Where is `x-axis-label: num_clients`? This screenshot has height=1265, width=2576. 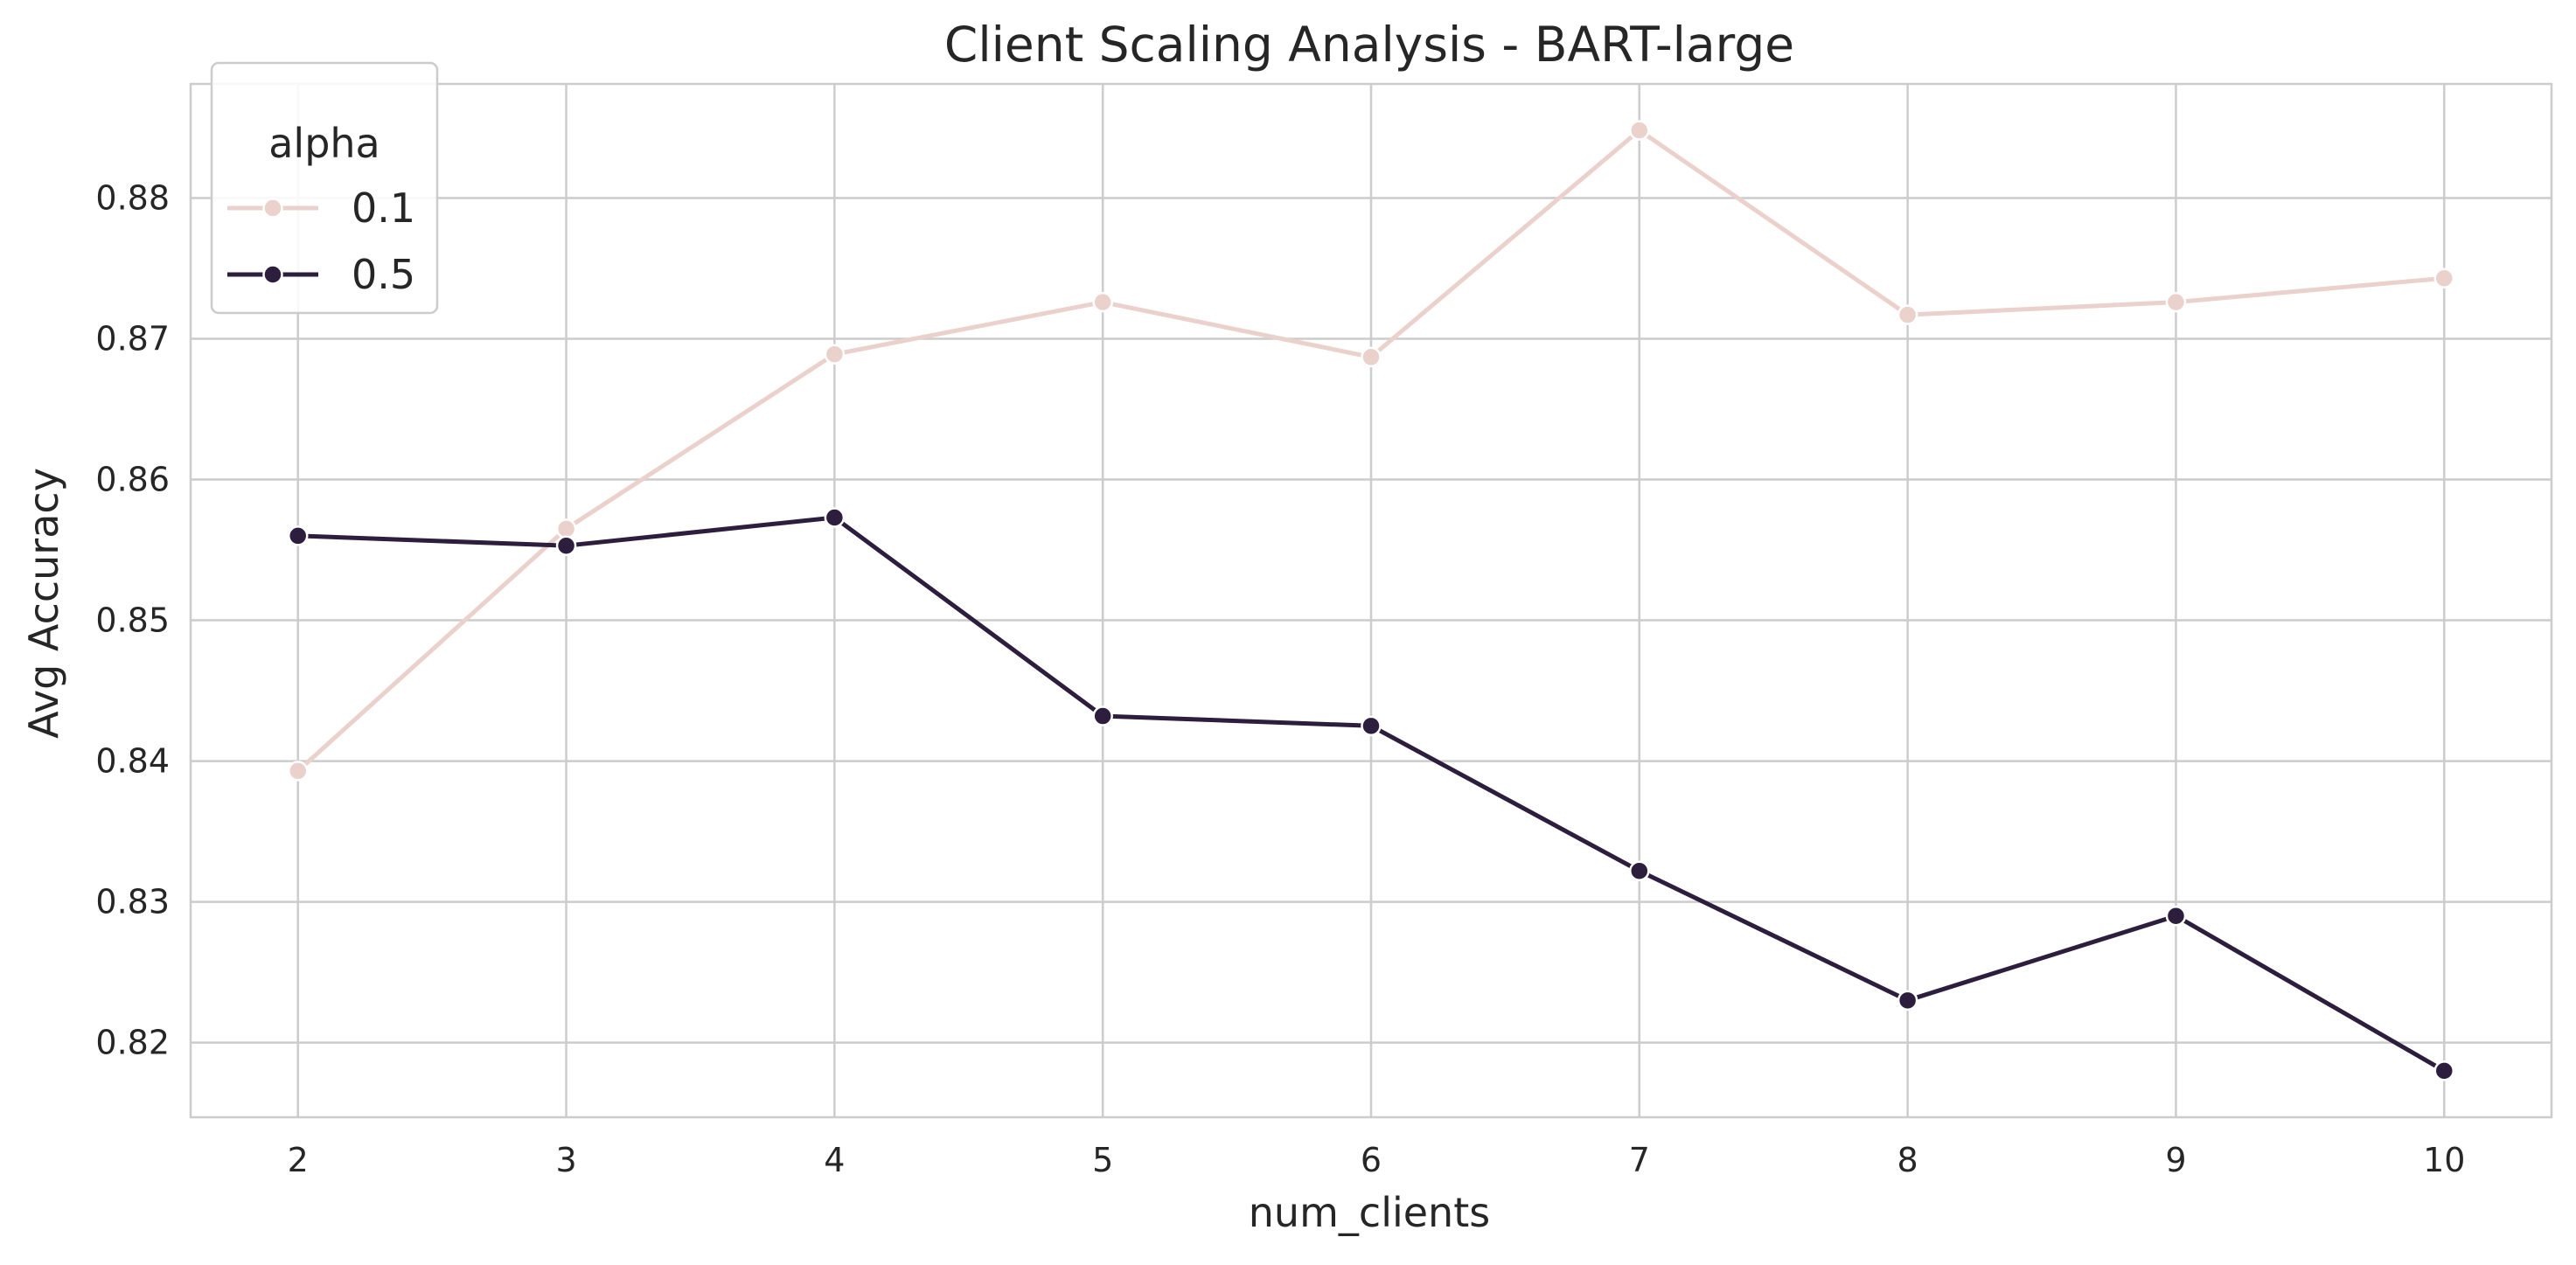
x-axis-label: num_clients is located at coordinates (1369, 1212).